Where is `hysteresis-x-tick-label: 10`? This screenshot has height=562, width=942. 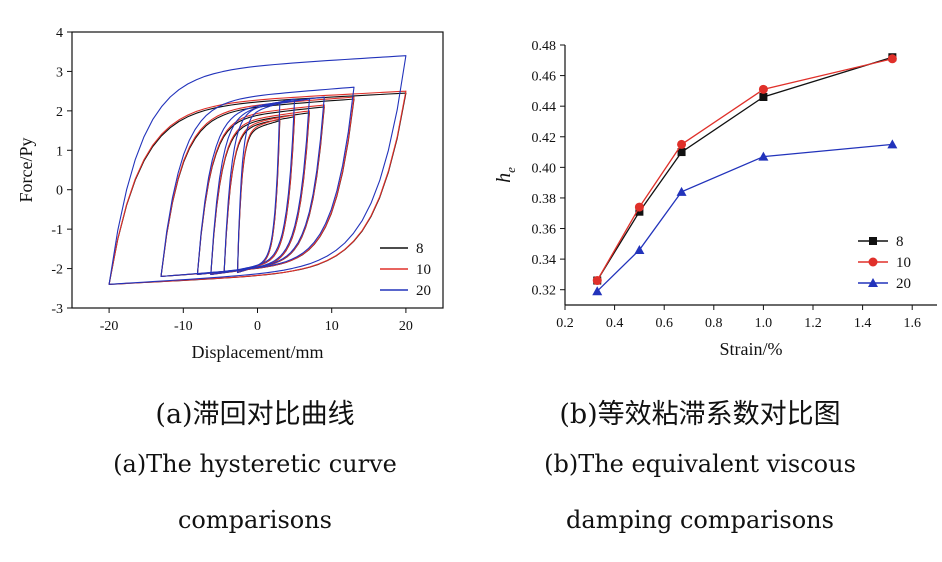 hysteresis-x-tick-label: 10 is located at coordinates (332, 326).